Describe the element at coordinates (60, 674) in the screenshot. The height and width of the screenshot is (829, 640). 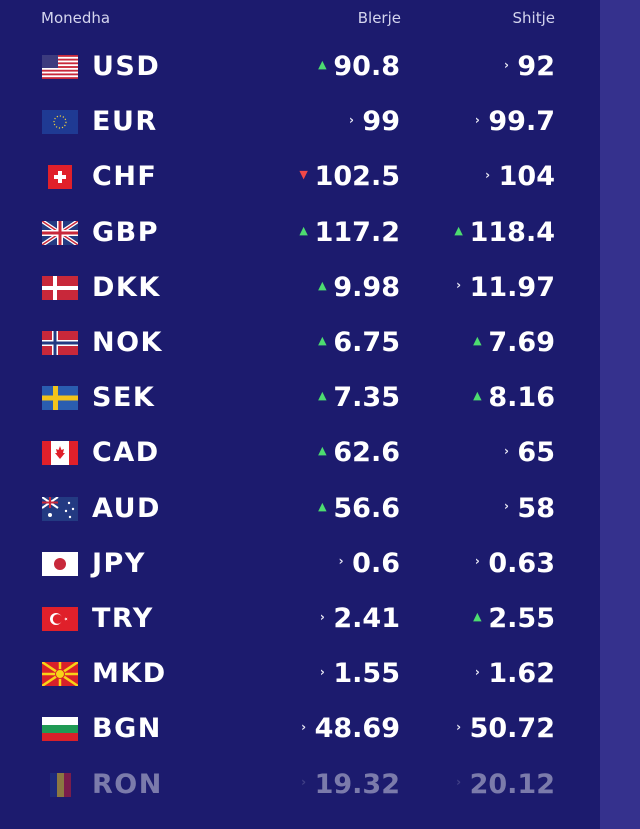
I see `mk-flag-icon` at that location.